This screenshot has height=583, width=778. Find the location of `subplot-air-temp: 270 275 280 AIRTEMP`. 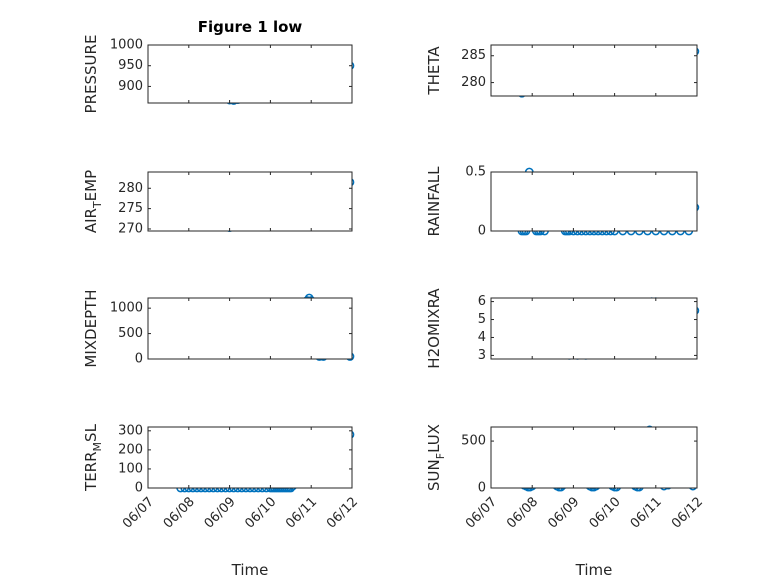

subplot-air-temp: 270 275 280 AIRTEMP is located at coordinates (218, 203).